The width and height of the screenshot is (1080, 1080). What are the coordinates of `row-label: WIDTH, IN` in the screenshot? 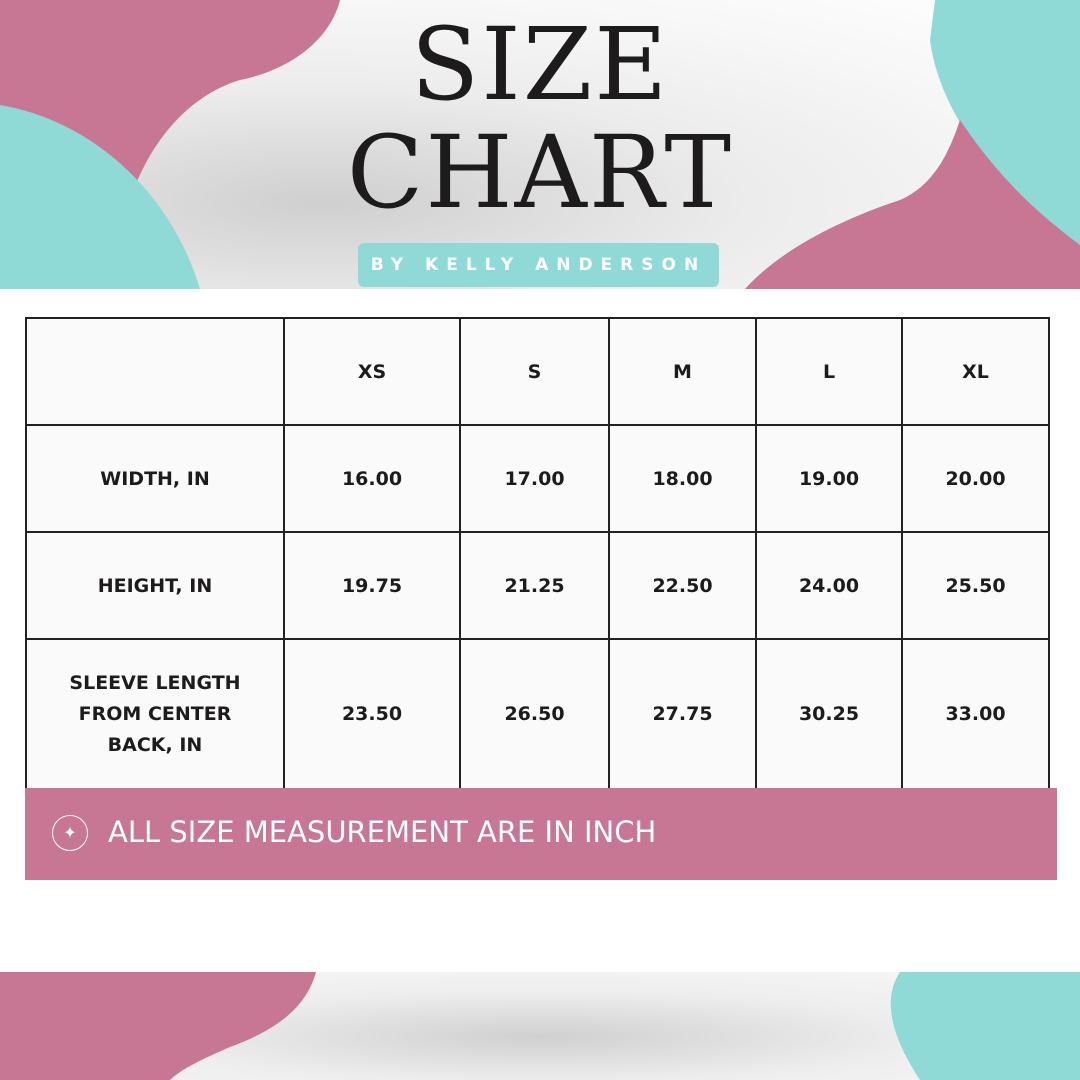 It's located at (155, 478).